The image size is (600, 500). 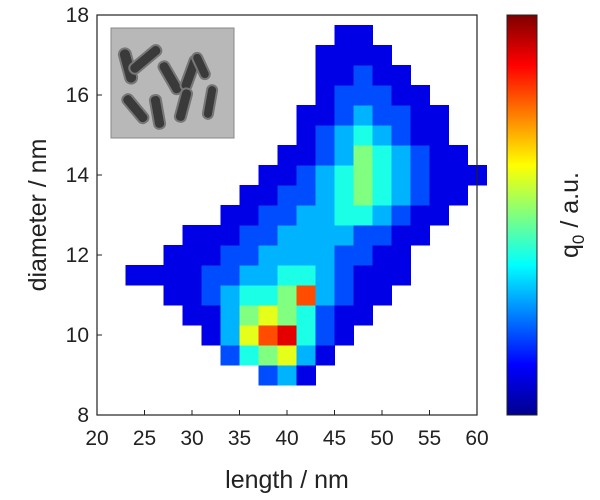 What do you see at coordinates (77, 95) in the screenshot?
I see `y-tick-label: 16` at bounding box center [77, 95].